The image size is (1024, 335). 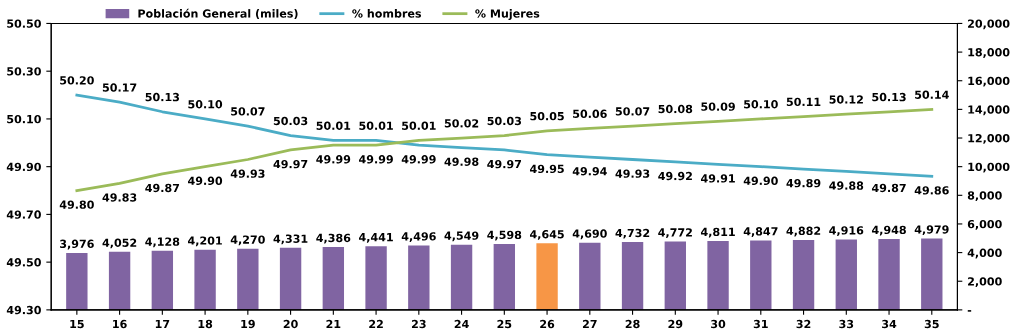 I want to click on data-label: 50.03, so click(x=290, y=121).